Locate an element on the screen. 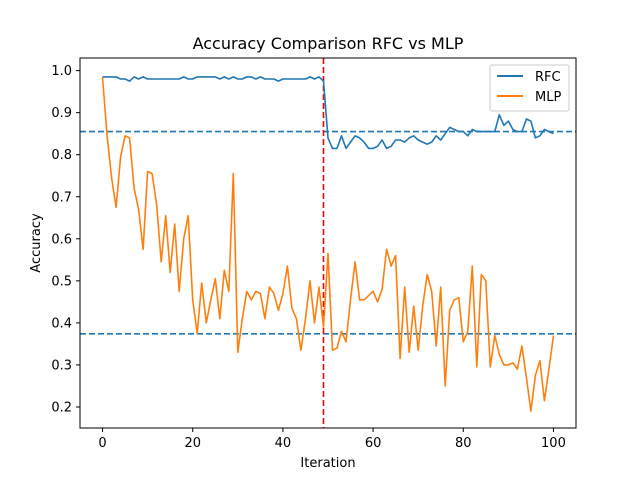 The height and width of the screenshot is (480, 640). y-tick-label: 0.7 is located at coordinates (61, 197).